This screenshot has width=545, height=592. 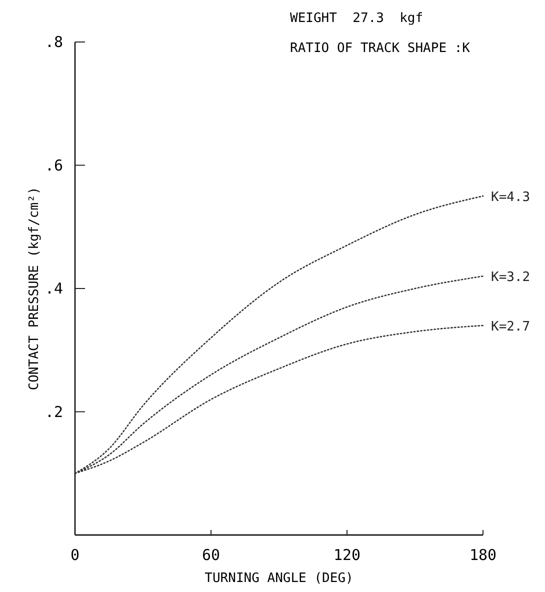 I want to click on series-label: K=4.3, so click(x=510, y=198).